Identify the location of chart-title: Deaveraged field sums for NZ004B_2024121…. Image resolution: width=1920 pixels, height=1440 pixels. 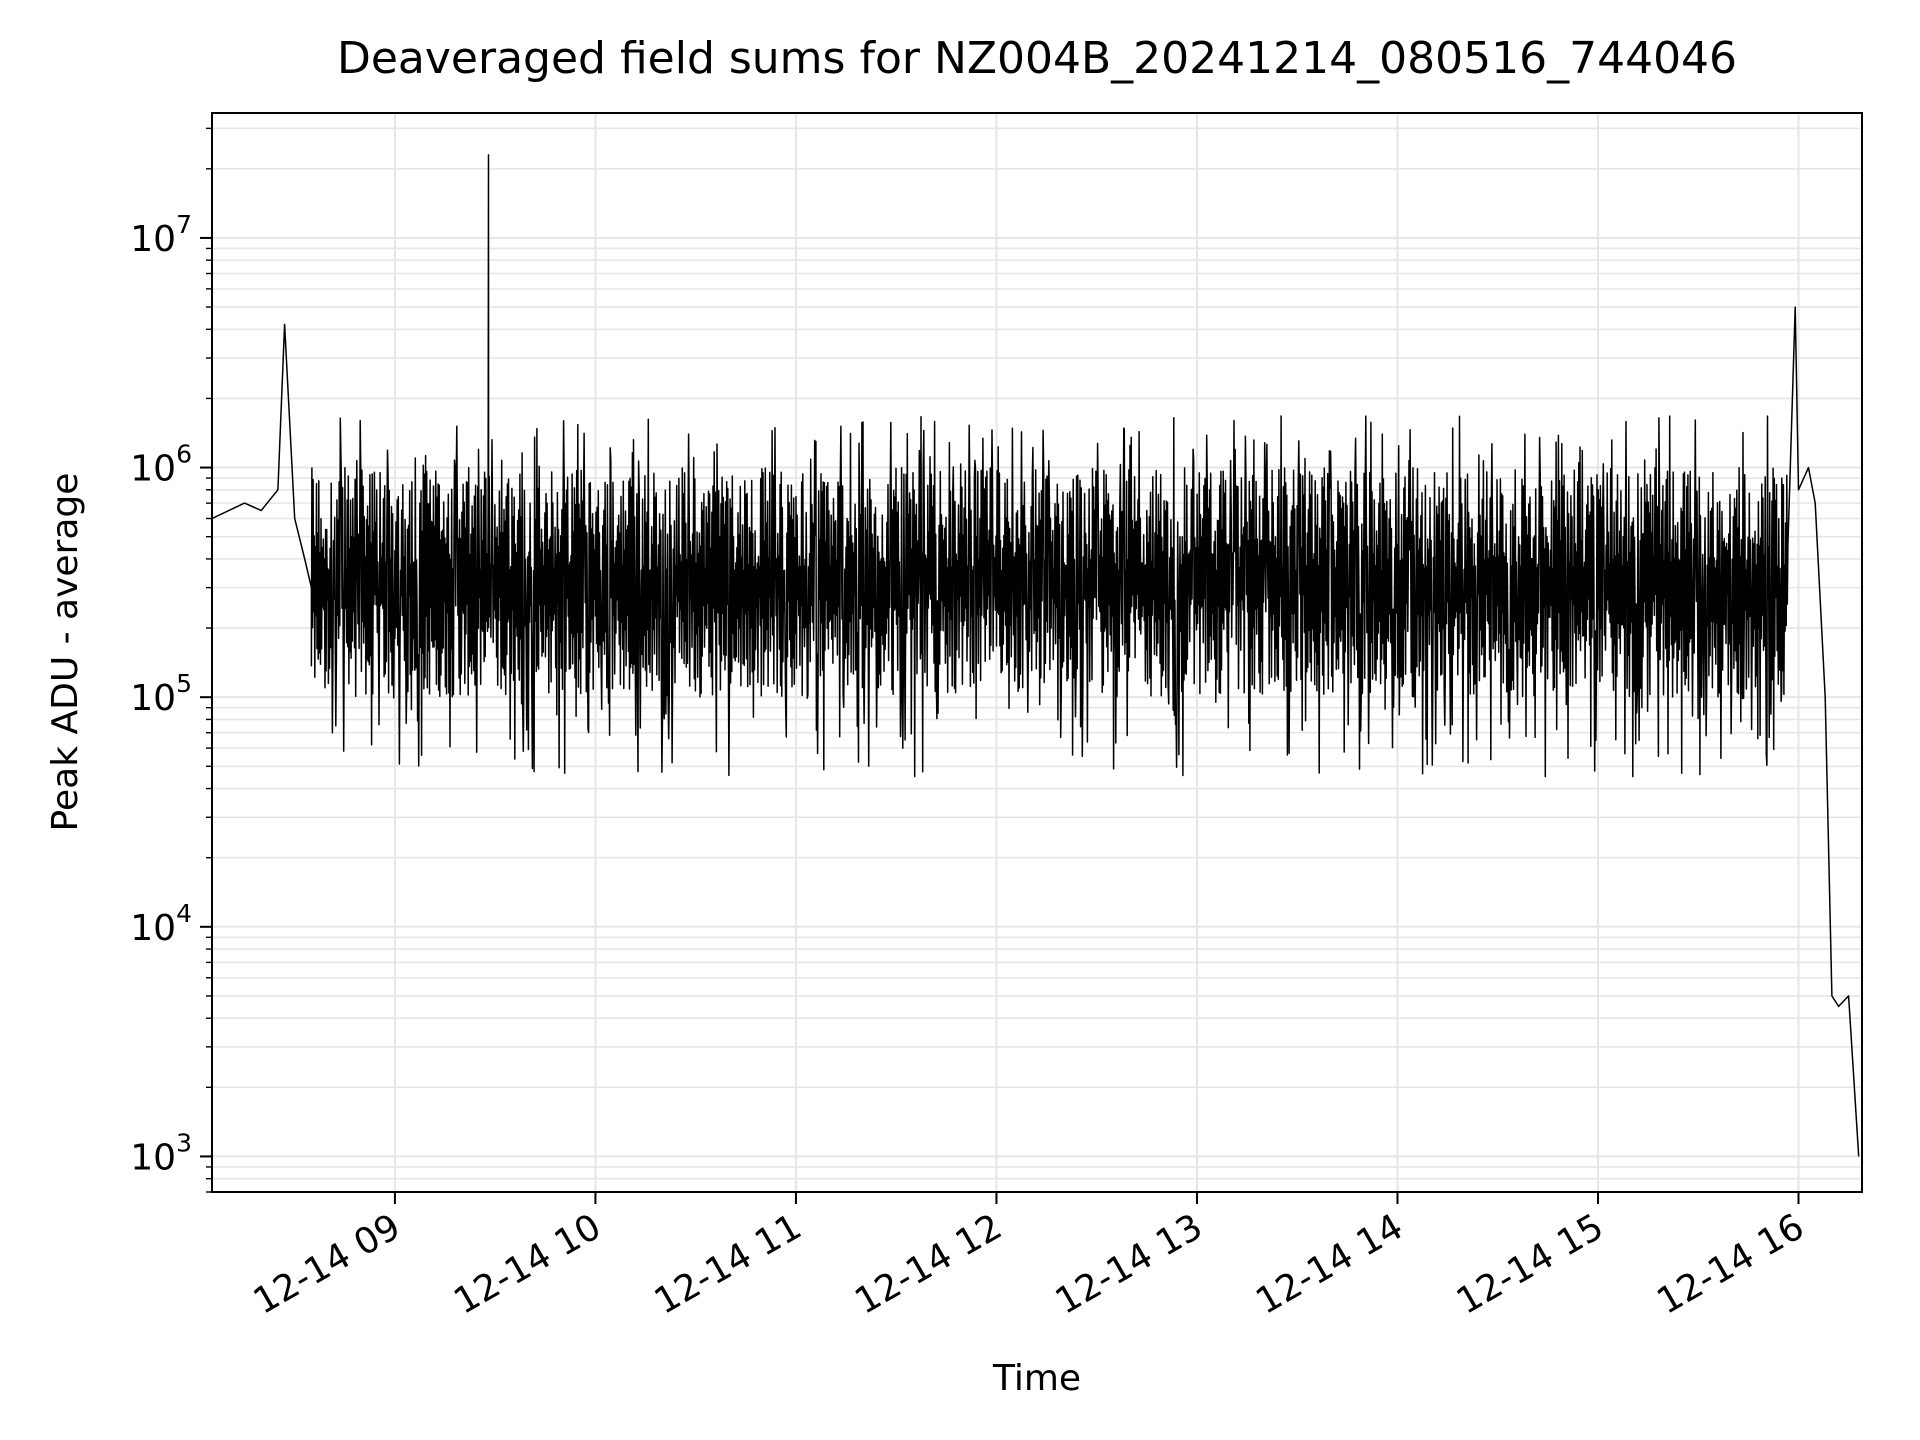
(1037, 58).